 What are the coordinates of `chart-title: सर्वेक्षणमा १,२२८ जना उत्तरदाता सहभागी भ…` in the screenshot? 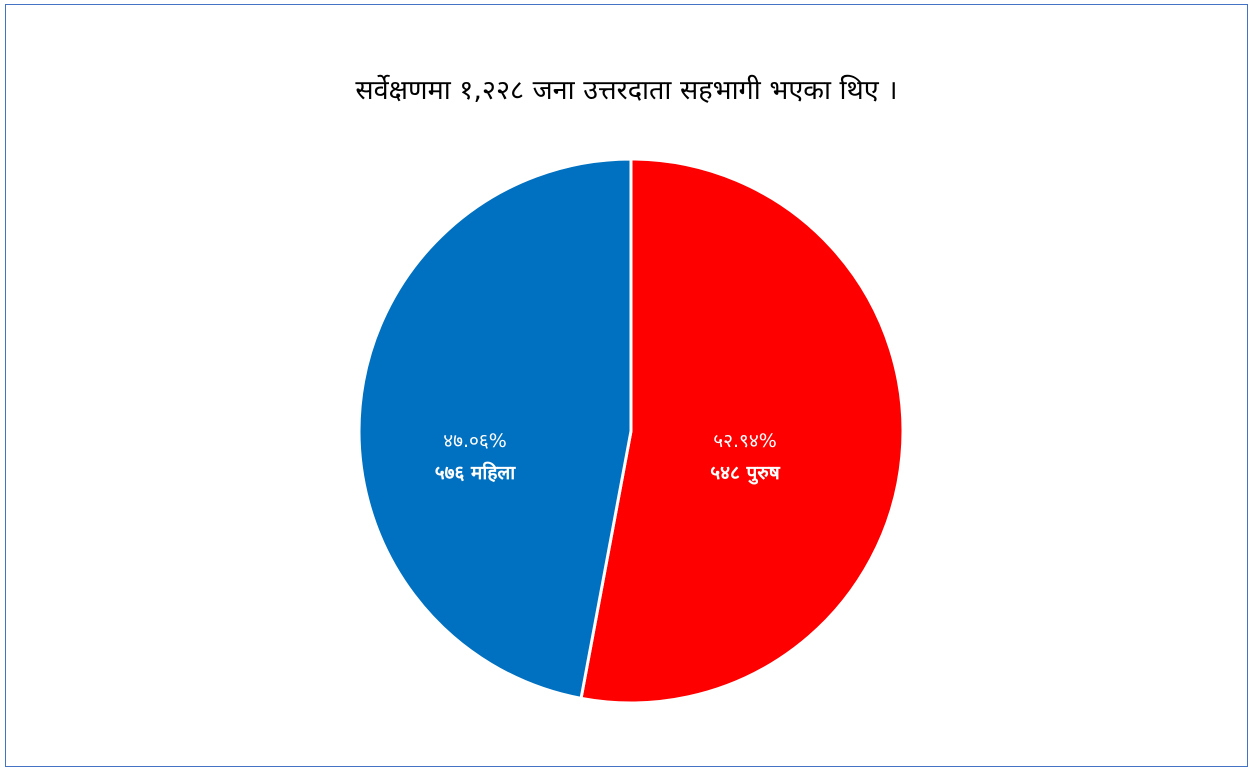 It's located at (626, 90).